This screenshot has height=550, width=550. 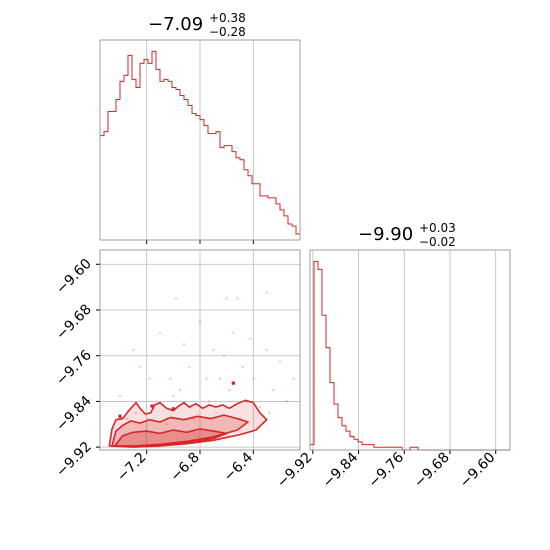 I want to click on param-1-title-plus: +0.38, so click(x=227, y=18).